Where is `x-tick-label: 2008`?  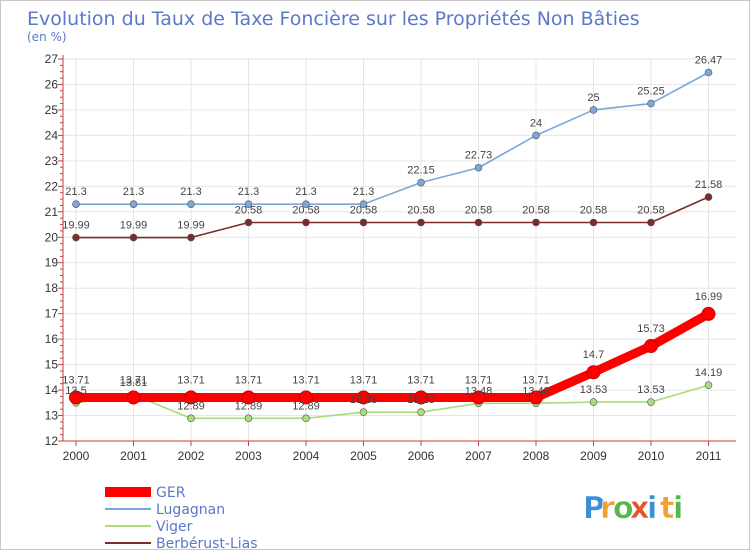
x-tick-label: 2008 is located at coordinates (536, 456).